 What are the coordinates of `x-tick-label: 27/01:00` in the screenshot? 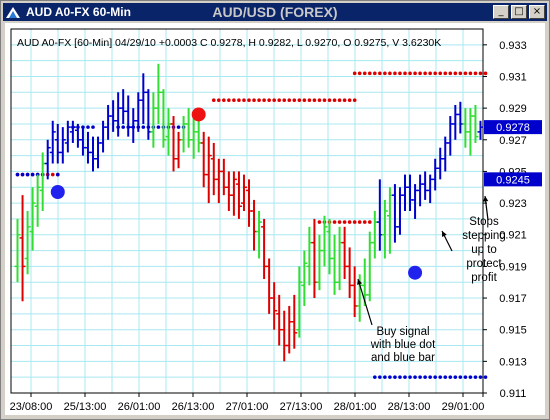 It's located at (247, 407).